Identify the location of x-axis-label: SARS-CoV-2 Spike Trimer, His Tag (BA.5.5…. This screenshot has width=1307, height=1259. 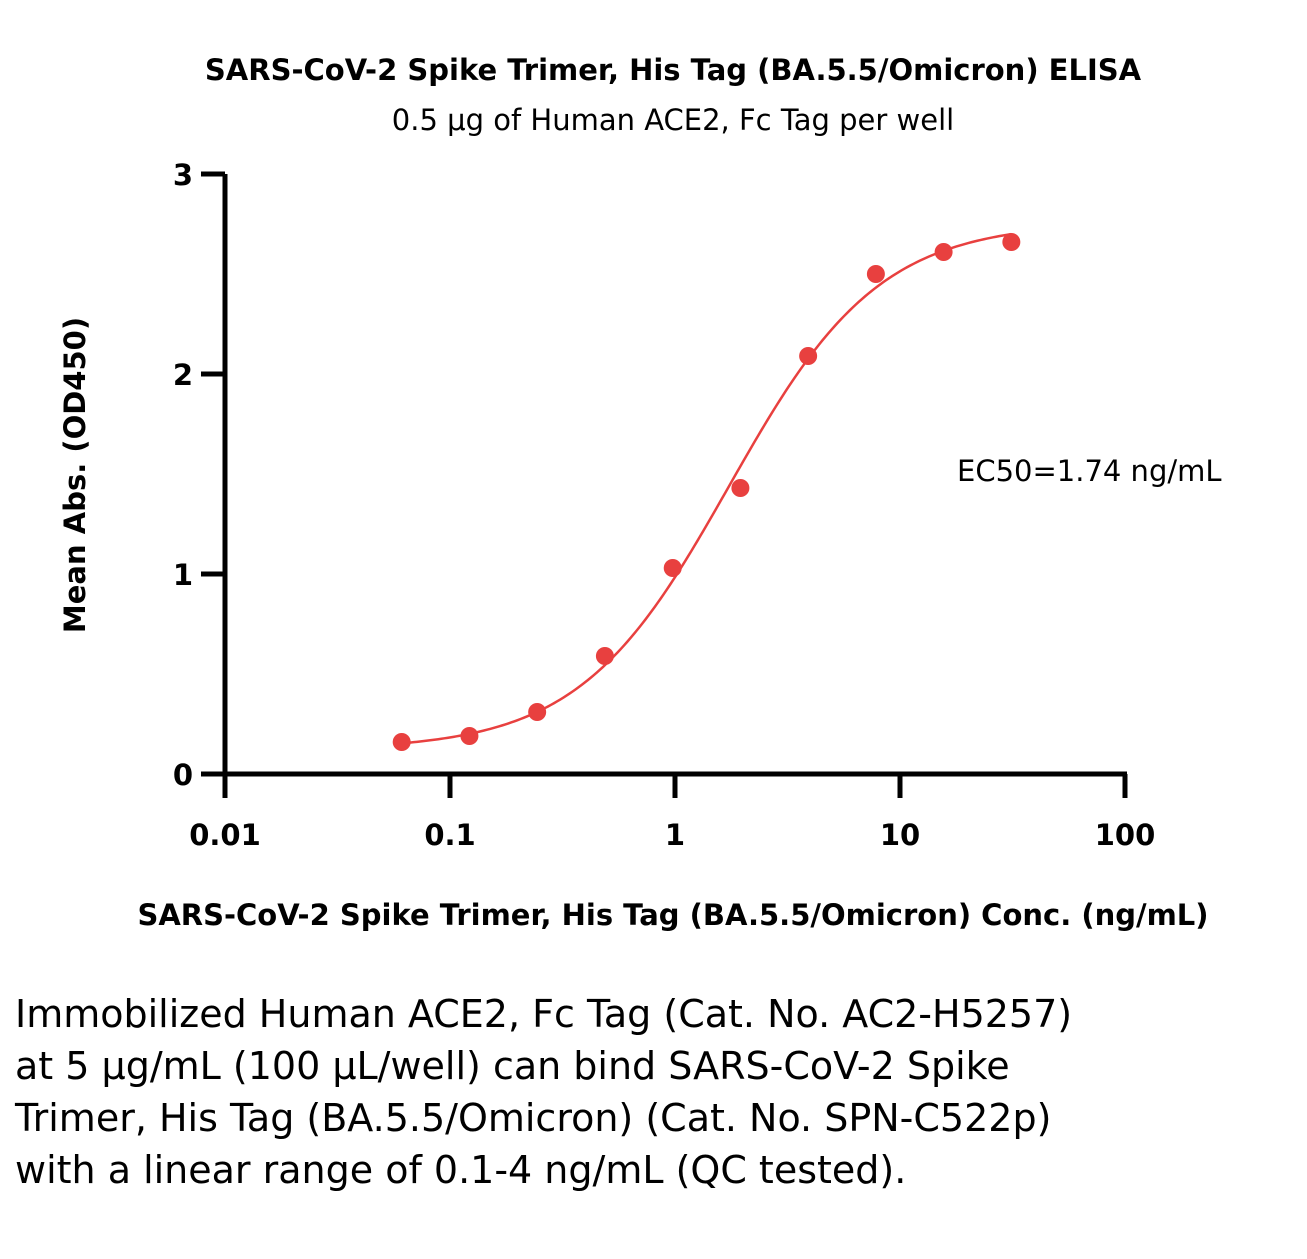
(672, 915).